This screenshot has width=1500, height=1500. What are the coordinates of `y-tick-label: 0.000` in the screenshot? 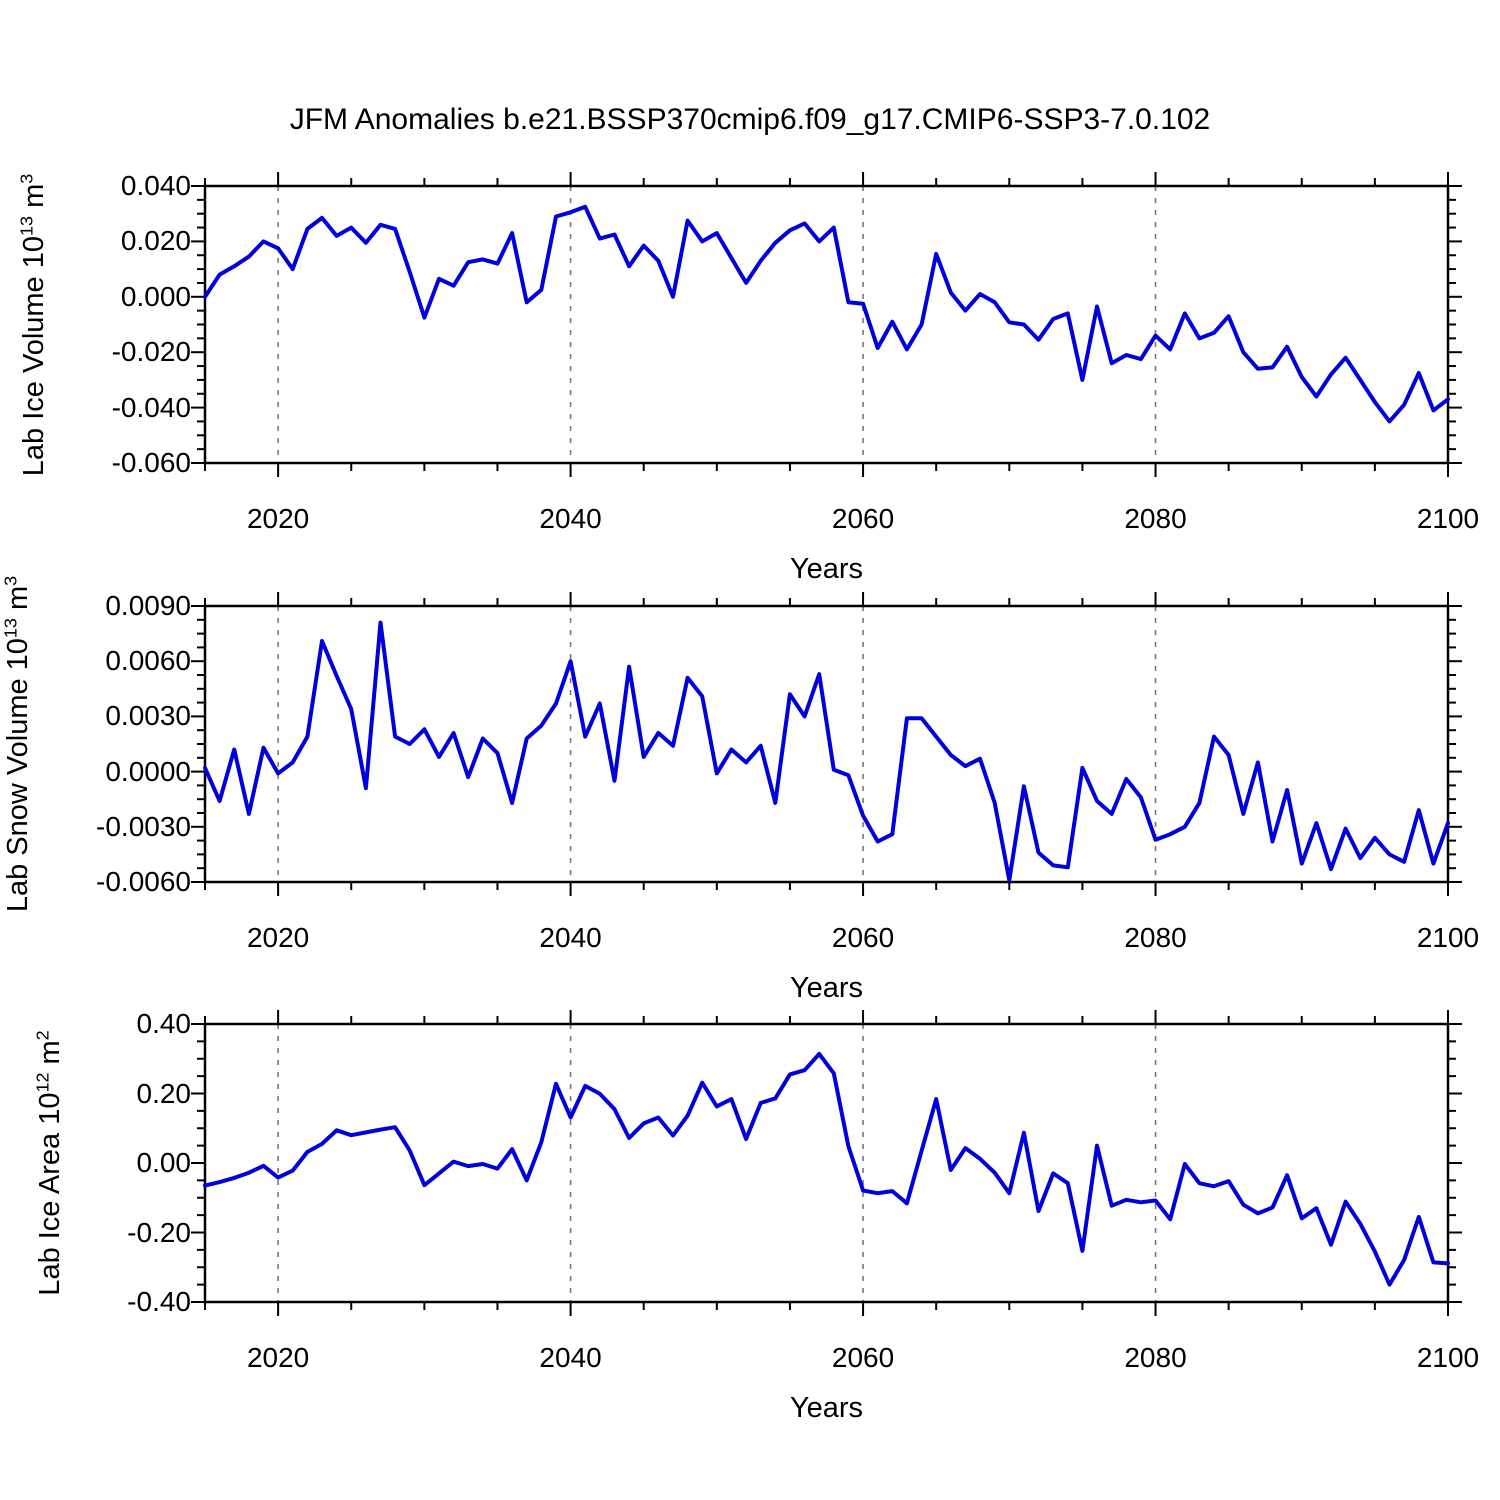 It's located at (155, 296).